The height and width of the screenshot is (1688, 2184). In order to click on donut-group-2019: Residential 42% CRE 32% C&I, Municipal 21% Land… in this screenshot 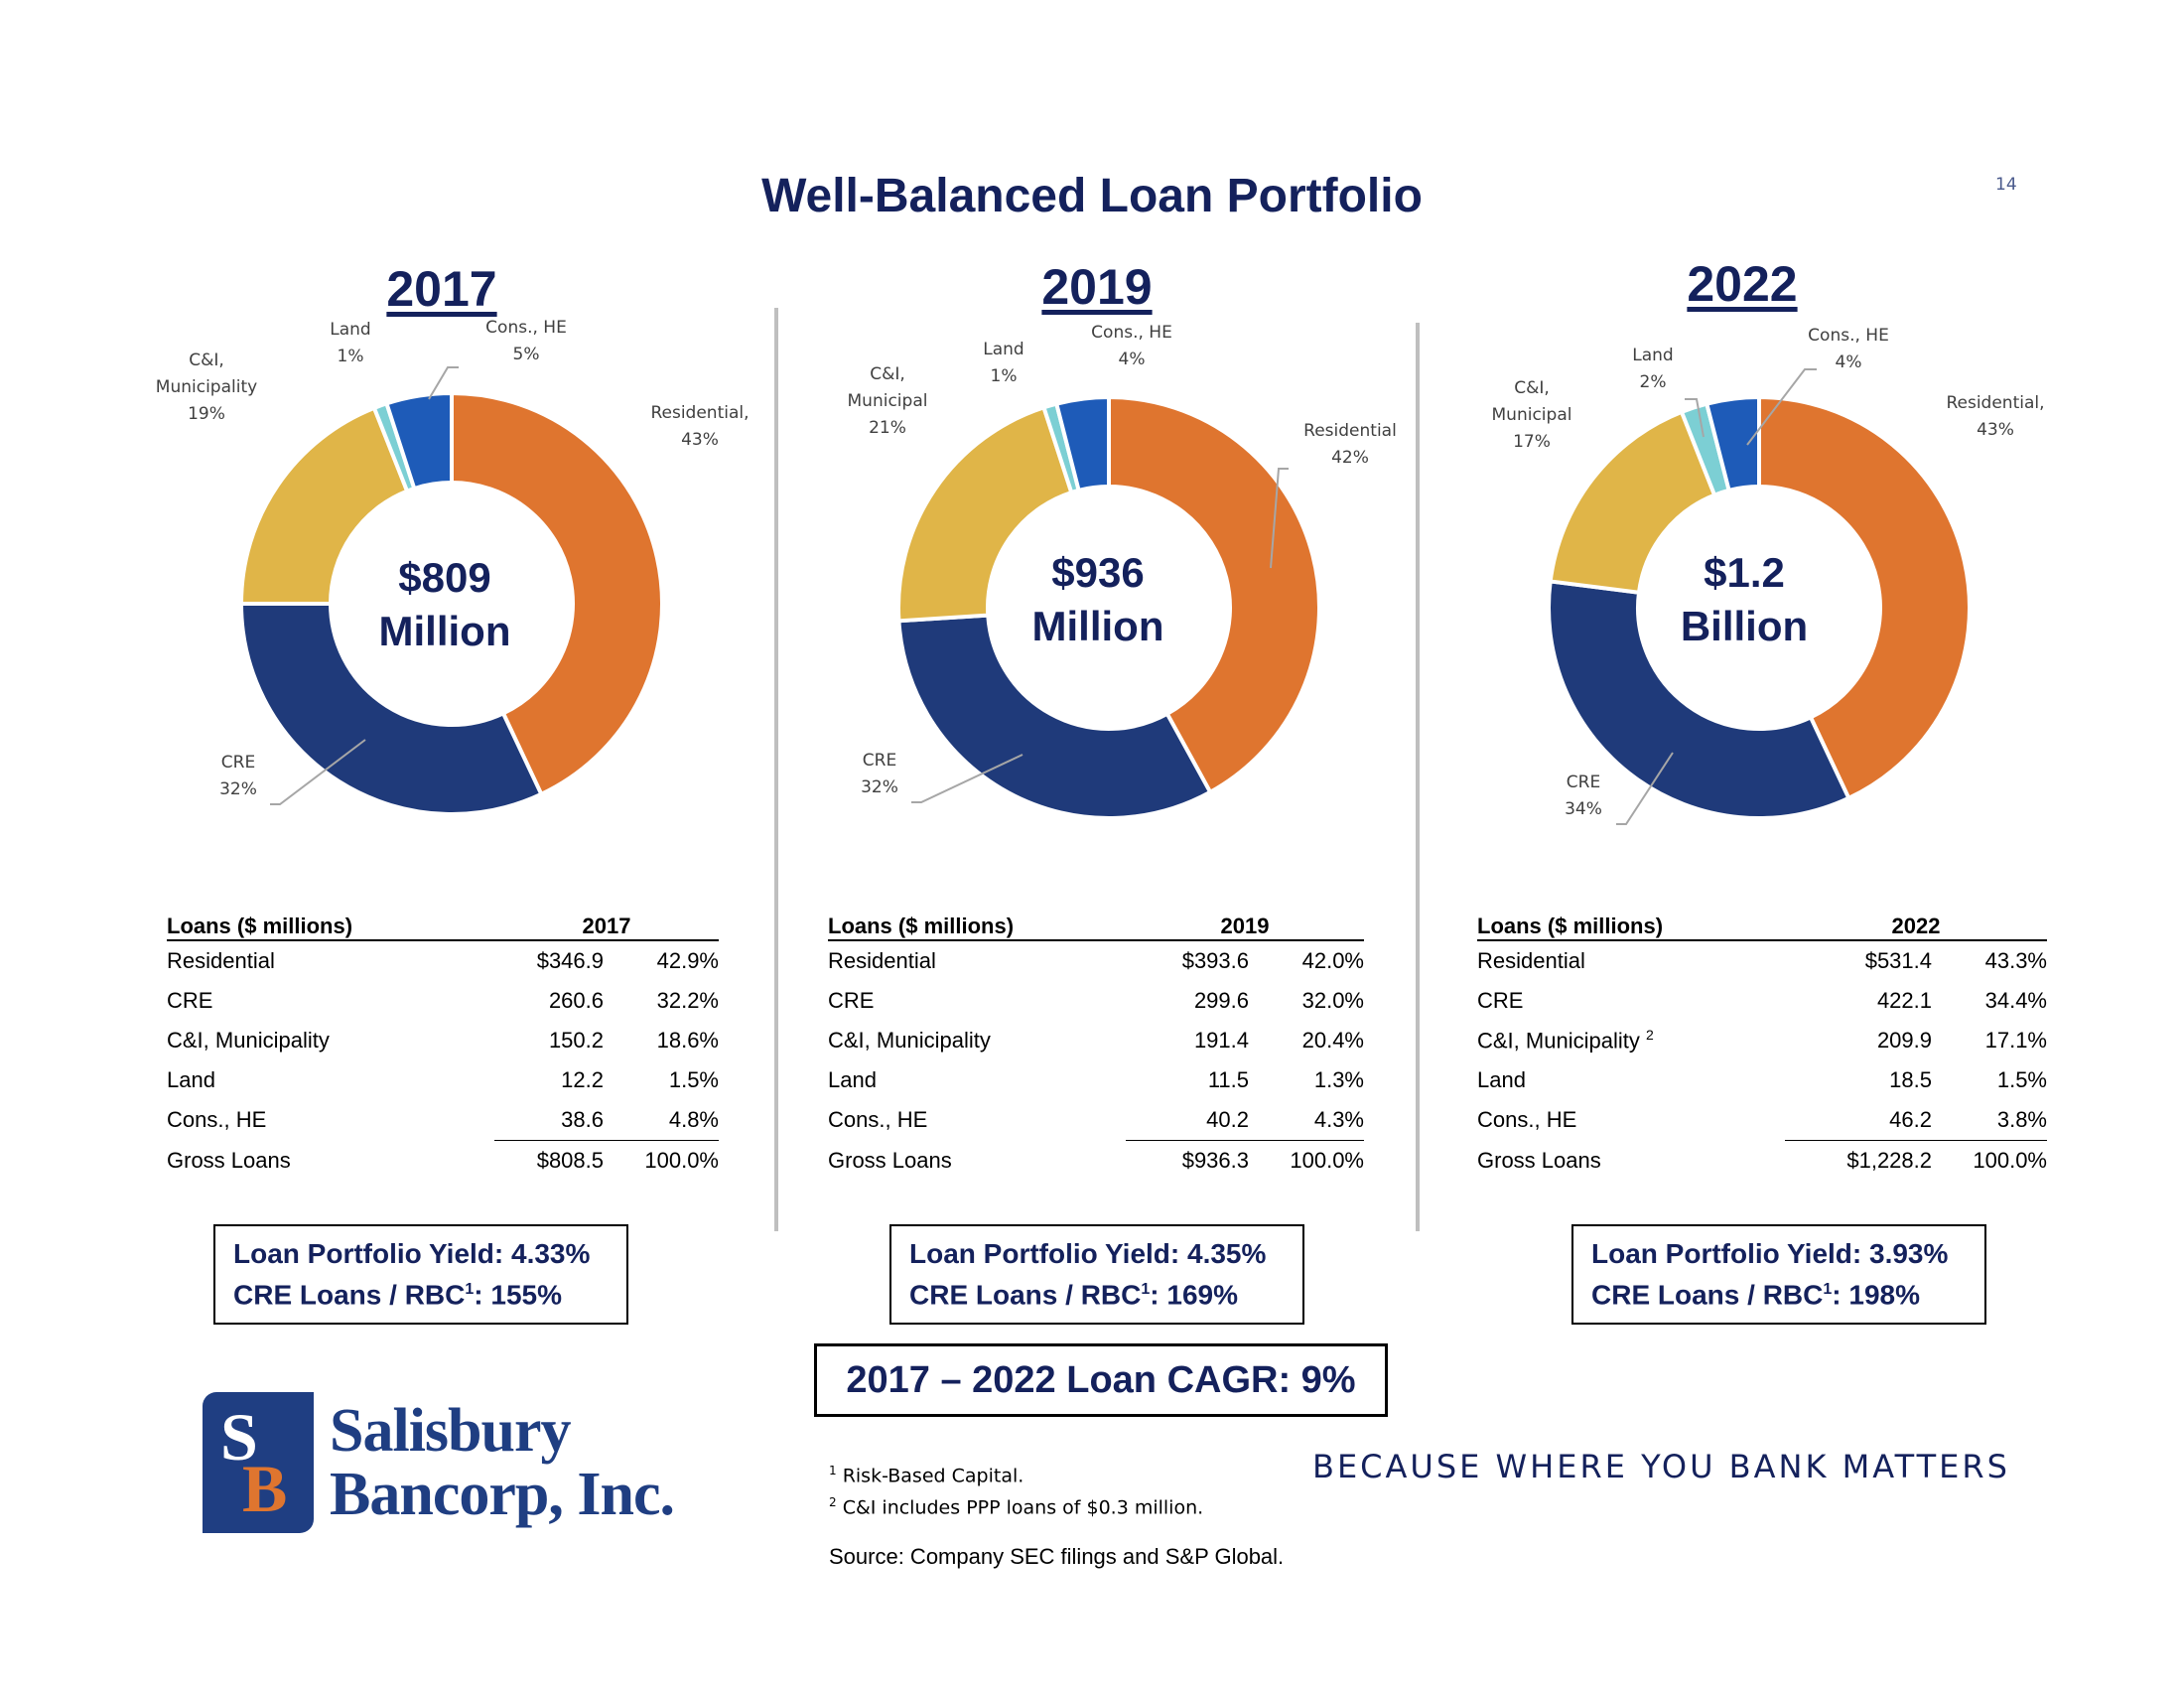, I will do `click(1122, 571)`.